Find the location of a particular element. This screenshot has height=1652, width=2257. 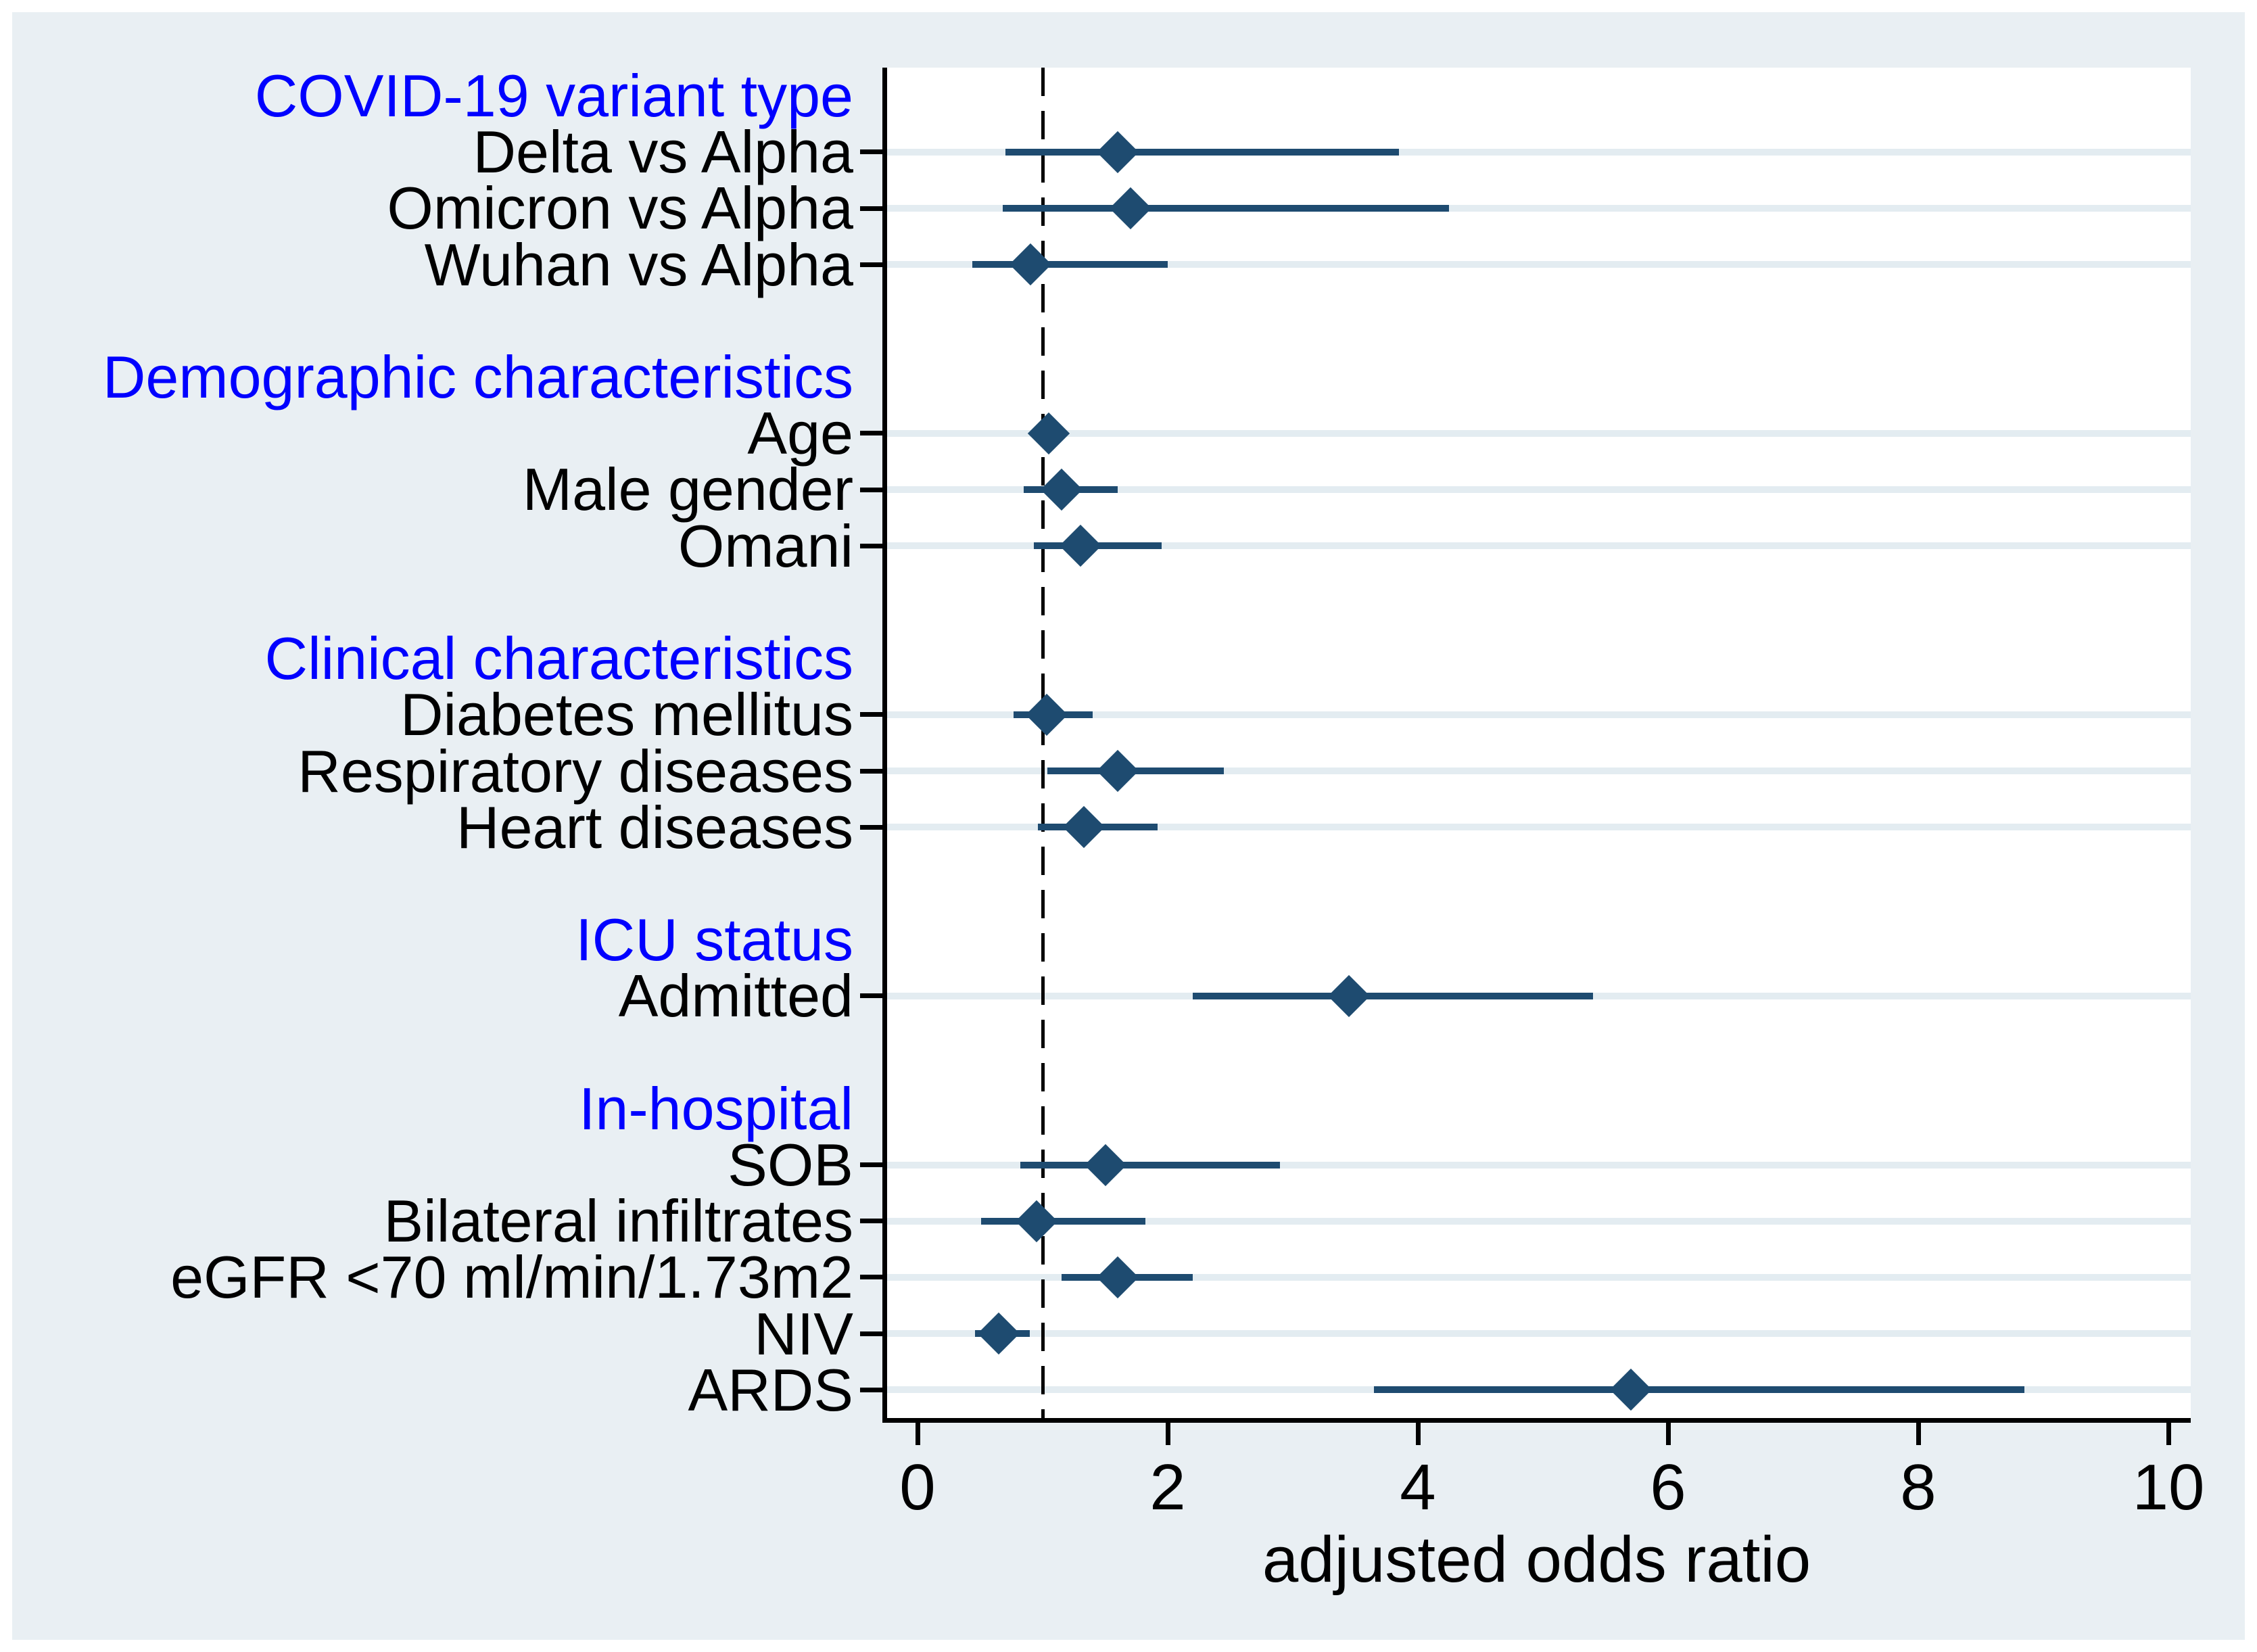

row-label: Bilateral infiltrates is located at coordinates (618, 1221).